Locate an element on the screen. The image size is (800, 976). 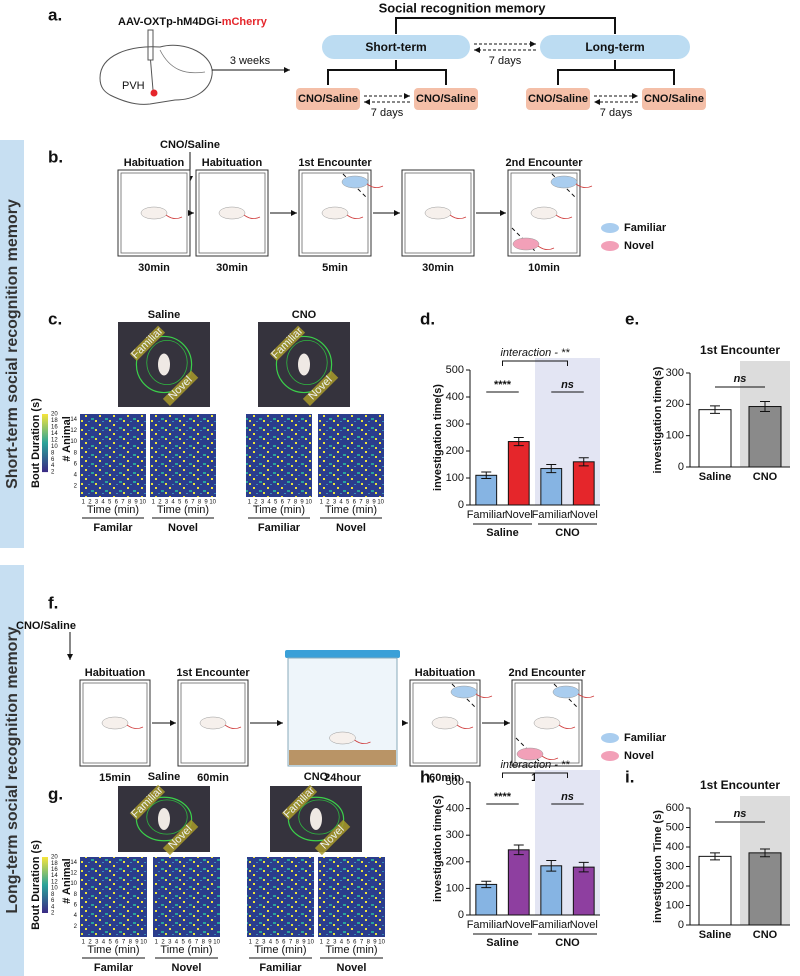
panel-letter: e. is located at coordinates (632, 318).